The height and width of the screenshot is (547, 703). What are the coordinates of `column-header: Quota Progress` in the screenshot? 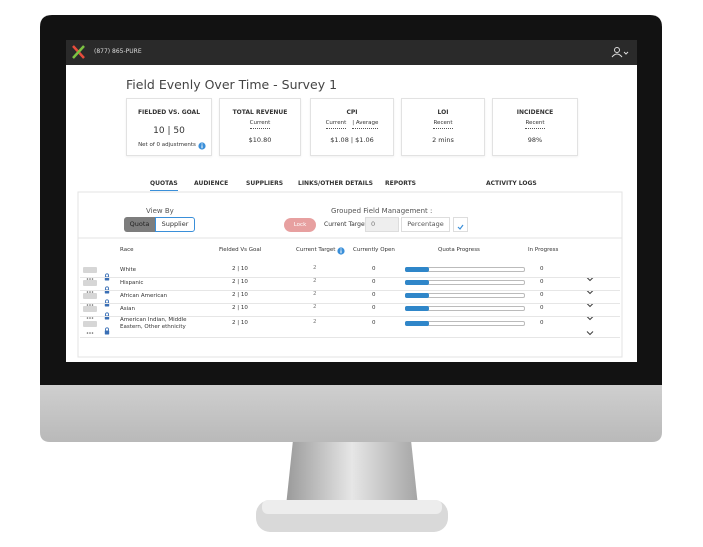 It's located at (459, 250).